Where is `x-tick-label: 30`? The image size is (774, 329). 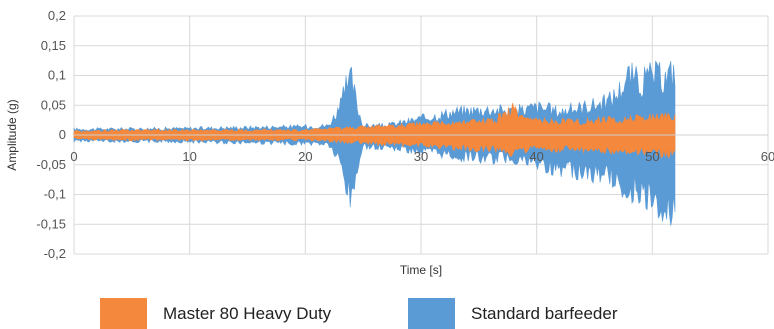
x-tick-label: 30 is located at coordinates (421, 156).